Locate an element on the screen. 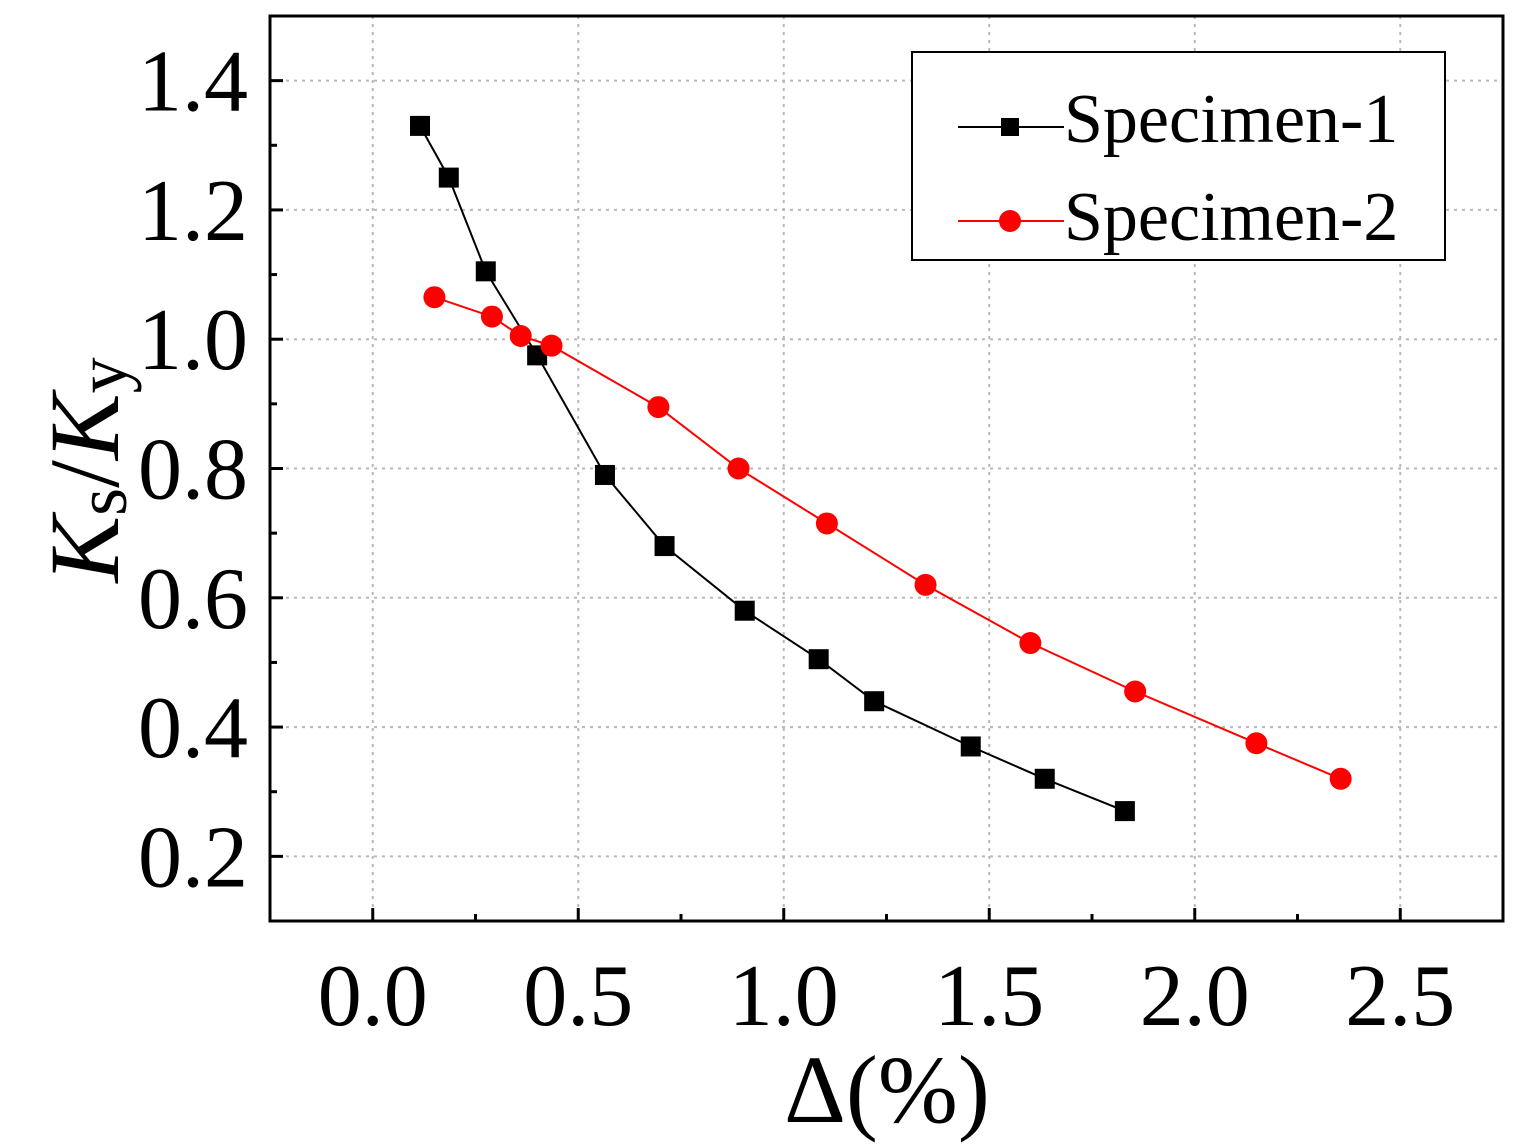 The height and width of the screenshot is (1146, 1518). x-tick-label: 2.5 is located at coordinates (1400, 996).